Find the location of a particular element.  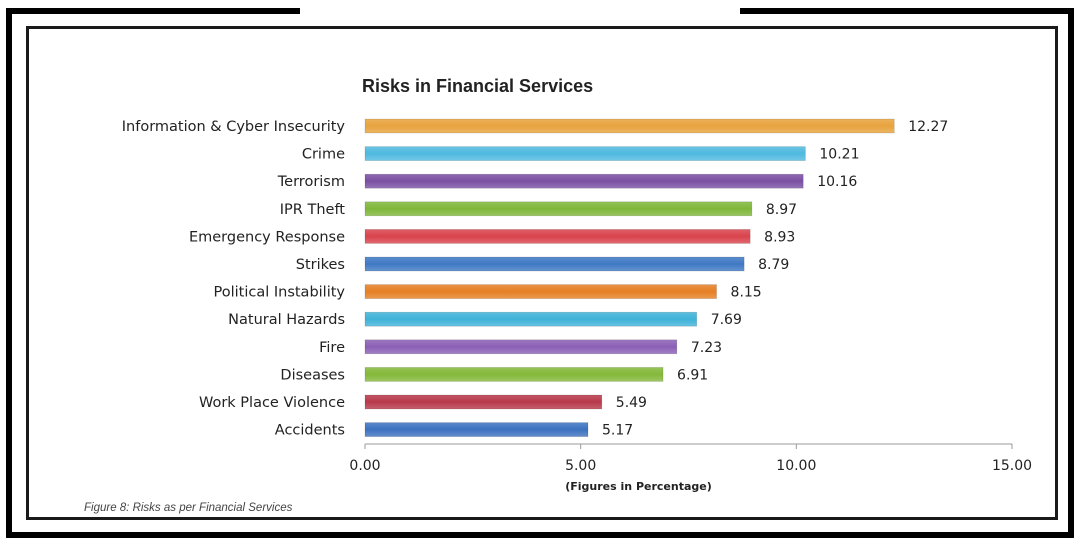

value-label: 5.17 is located at coordinates (617, 431).